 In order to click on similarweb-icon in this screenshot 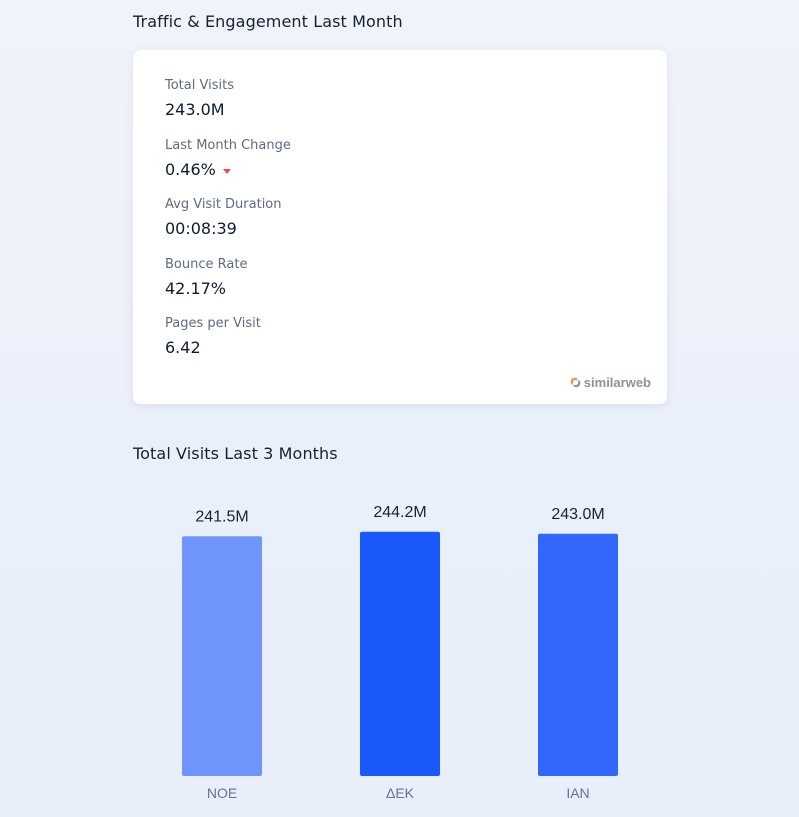, I will do `click(575, 382)`.